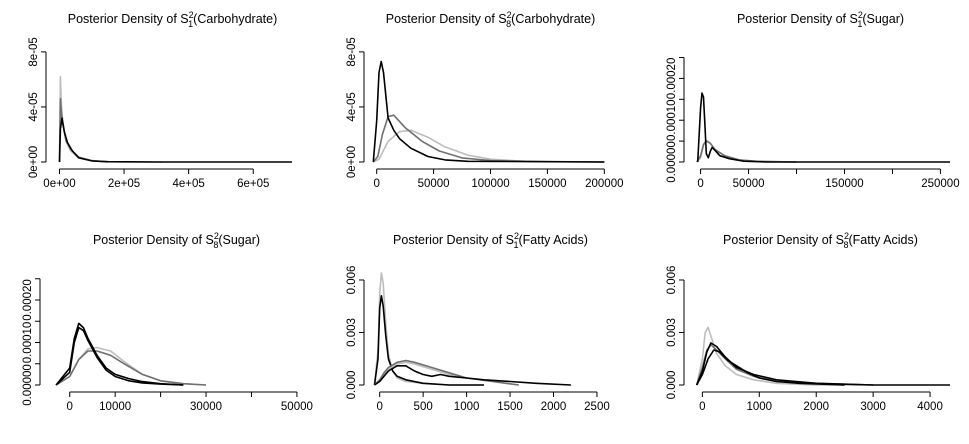 The width and height of the screenshot is (969, 444). Describe the element at coordinates (510, 407) in the screenshot. I see `x-tick-label: 1500` at that location.